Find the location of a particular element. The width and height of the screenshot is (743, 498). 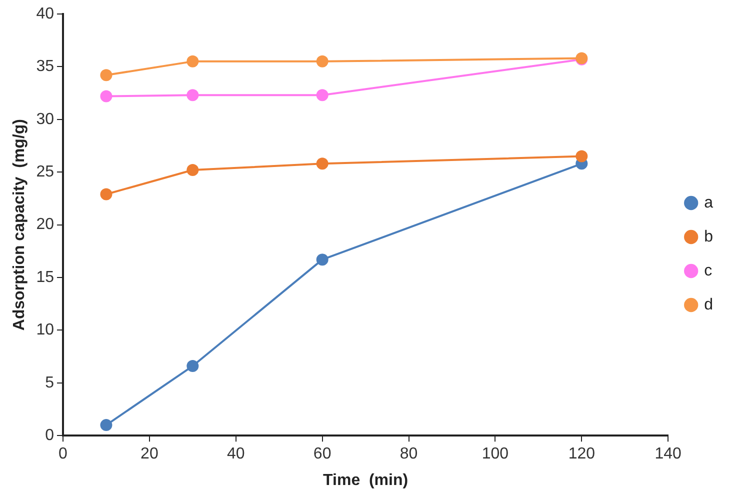

x-tick-label: 80 is located at coordinates (409, 454).